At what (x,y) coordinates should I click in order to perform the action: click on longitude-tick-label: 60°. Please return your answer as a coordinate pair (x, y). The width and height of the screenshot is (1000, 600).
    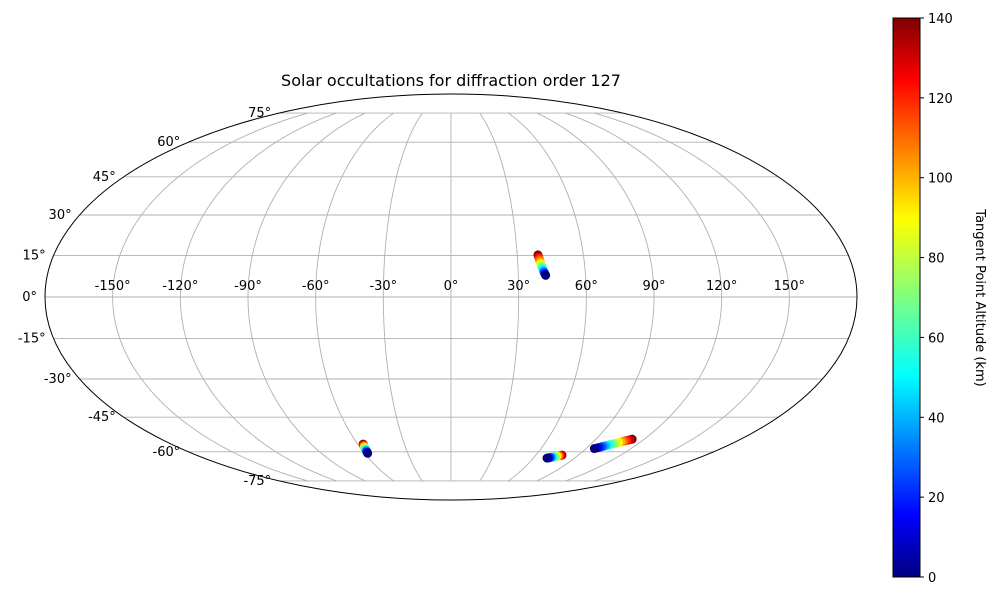
    Looking at the image, I should click on (586, 286).